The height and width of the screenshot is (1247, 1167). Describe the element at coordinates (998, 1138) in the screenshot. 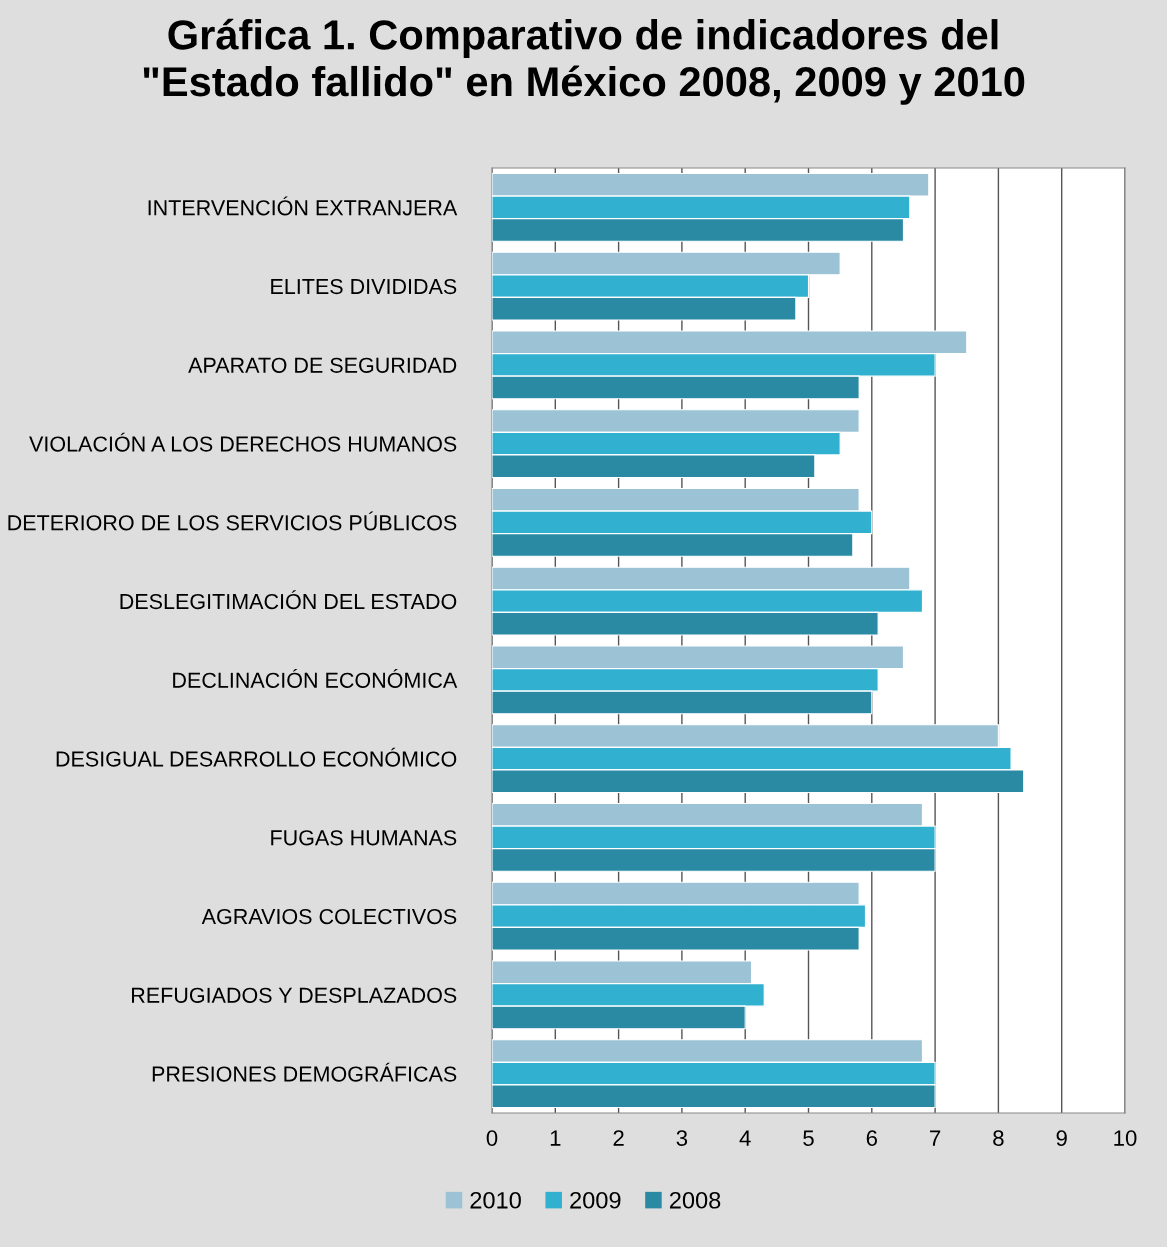

I see `x-tick-label: 8` at that location.